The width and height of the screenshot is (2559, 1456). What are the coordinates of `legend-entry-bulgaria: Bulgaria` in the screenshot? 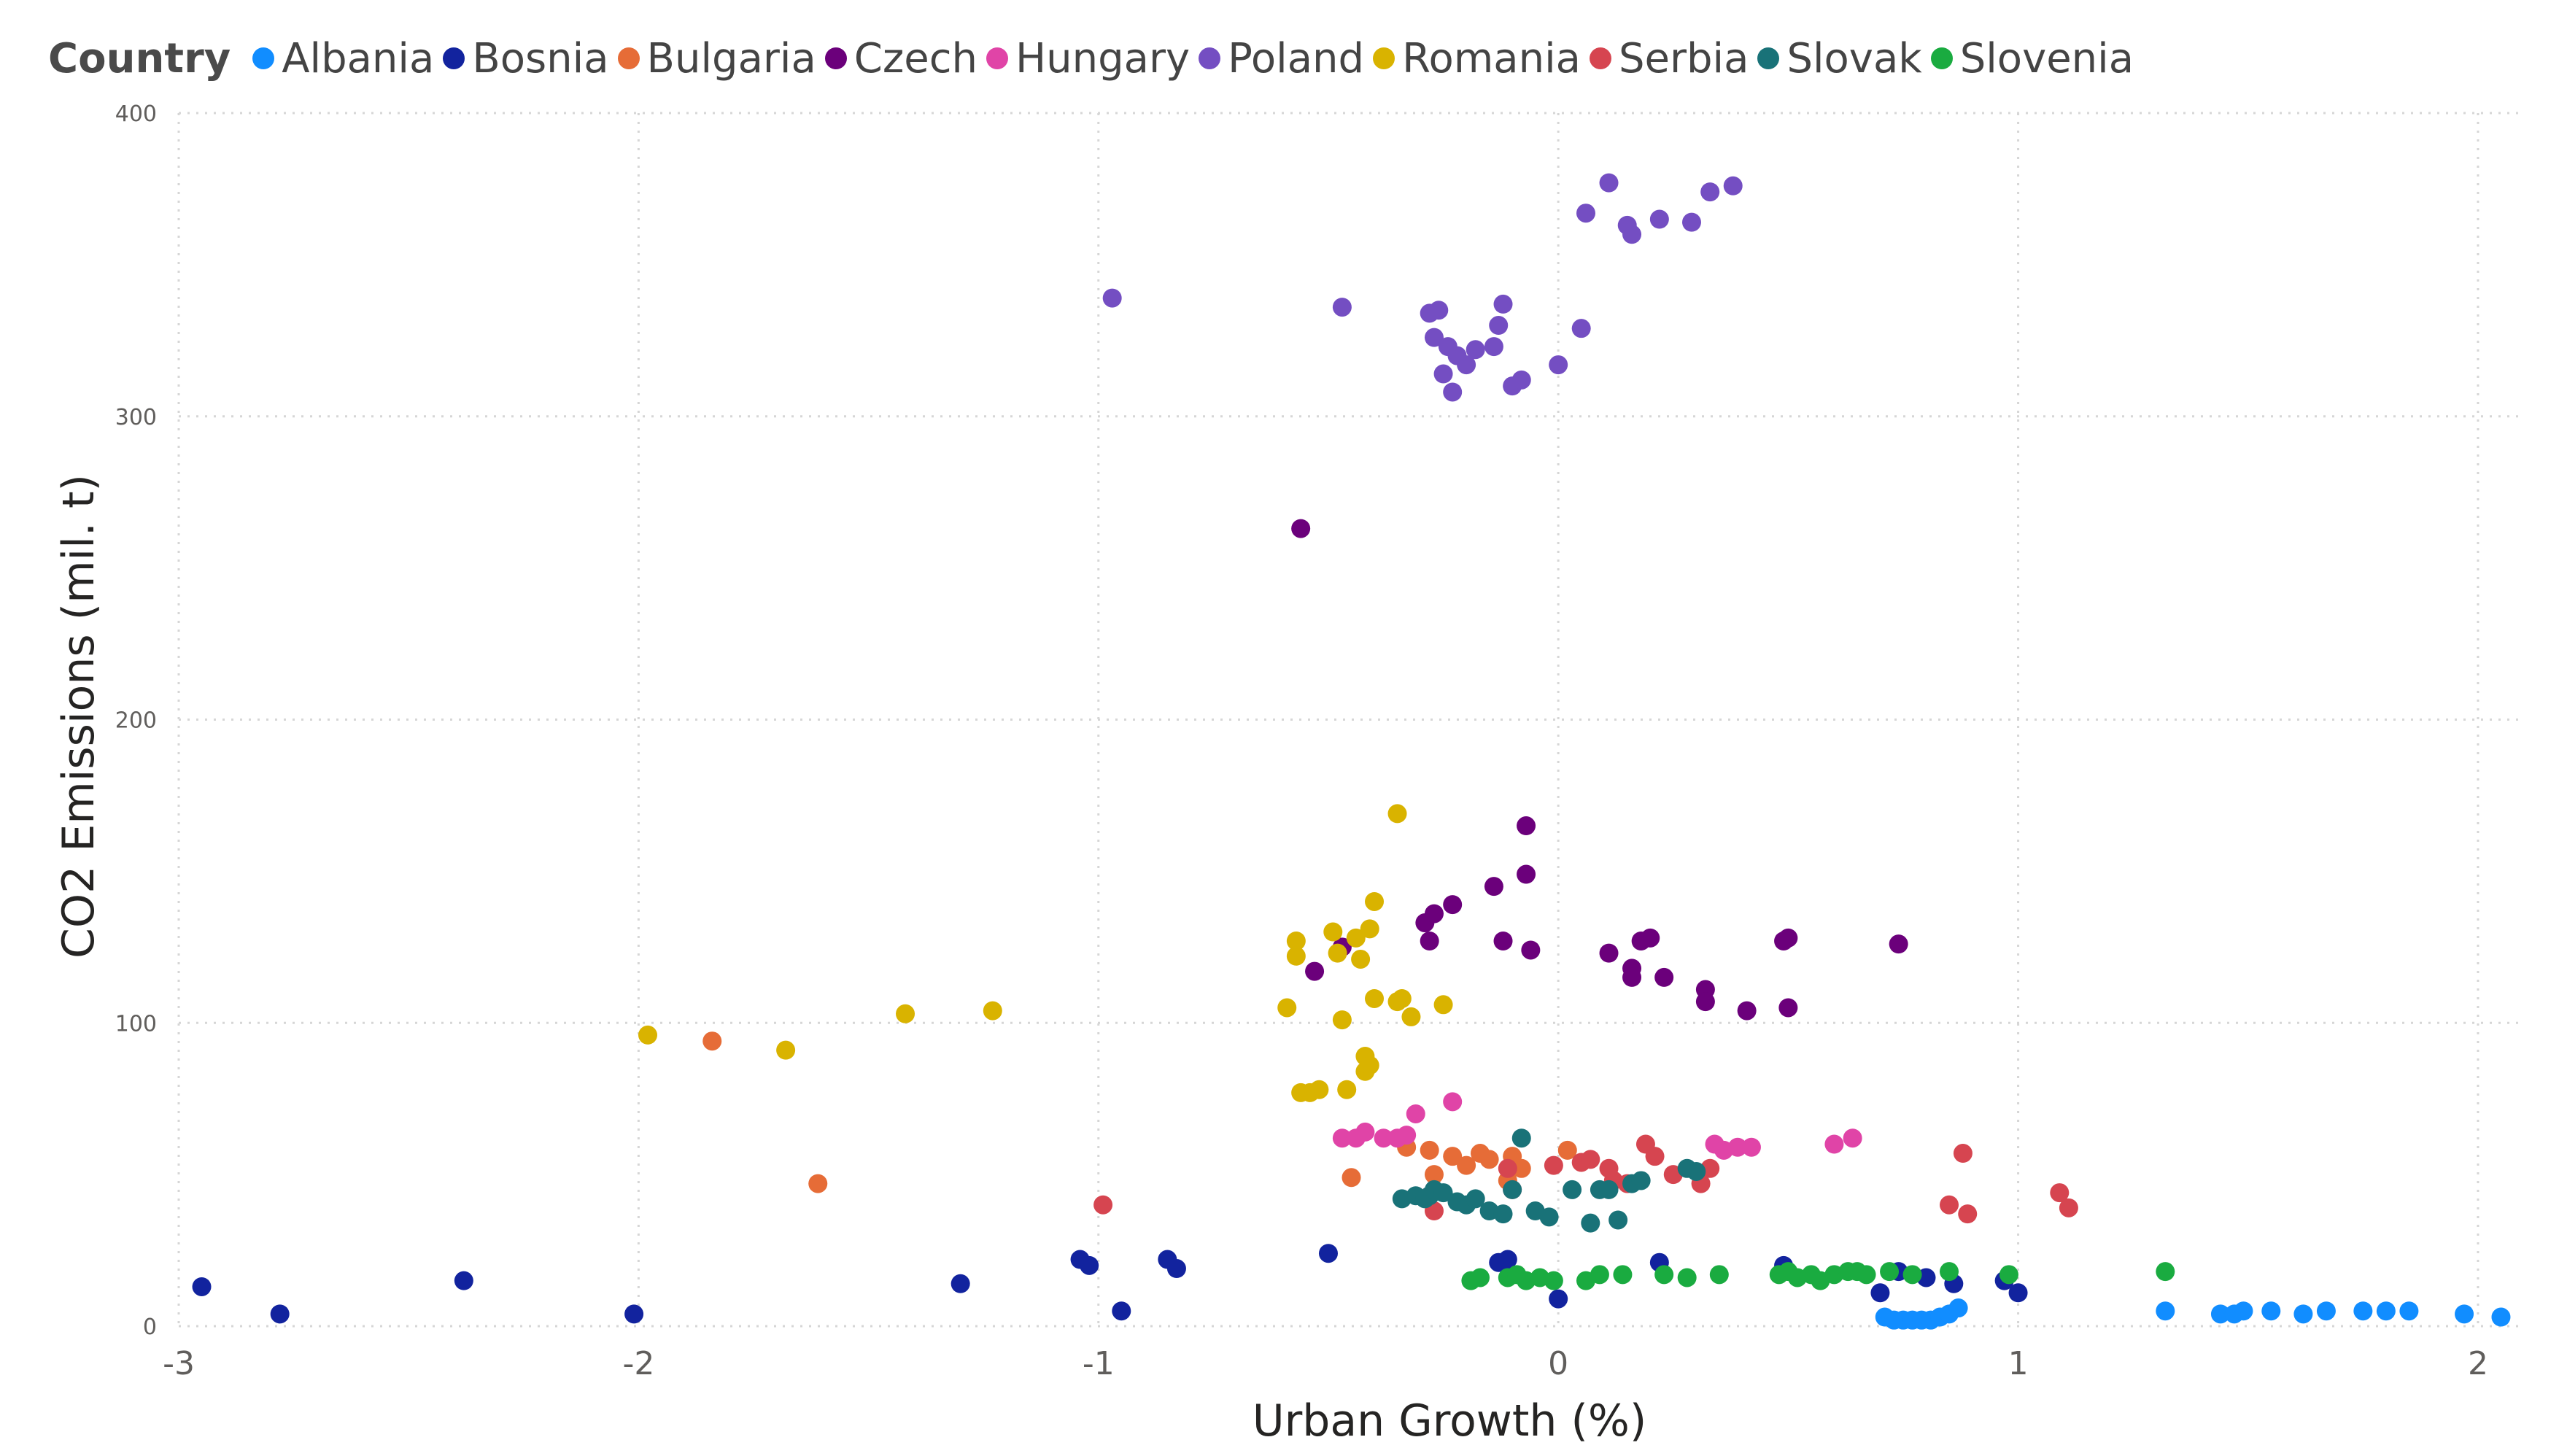 It's located at (717, 58).